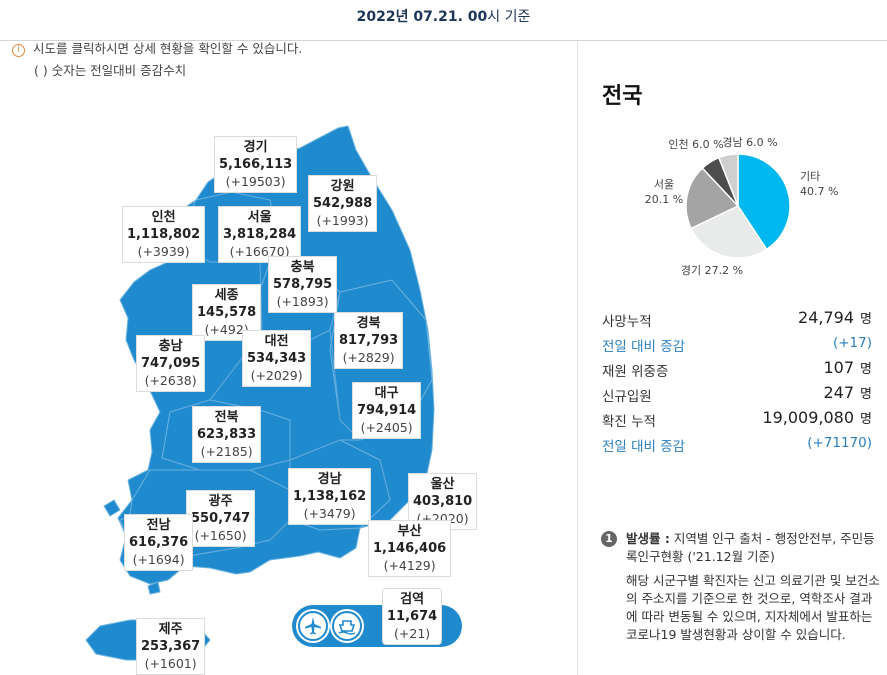  Describe the element at coordinates (227, 434) in the screenshot. I see `region-label-jeonbuk: 전북 623,833 (+2185)` at that location.